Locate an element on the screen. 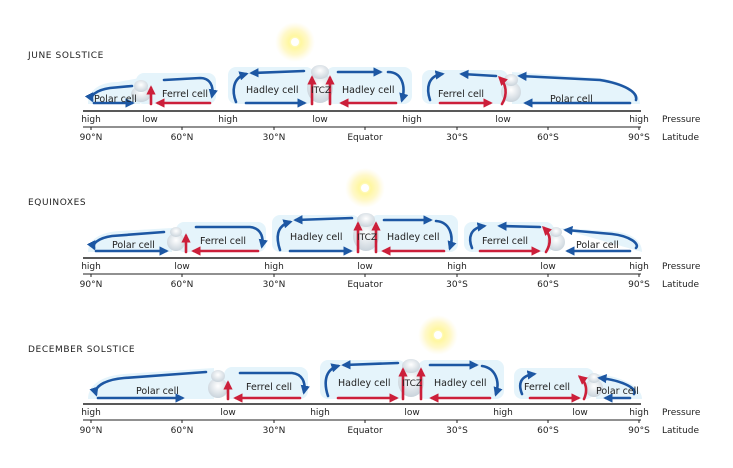 Image resolution: width=733 pixels, height=468 pixels. season-title: JUNE SOLSTICE is located at coordinates (65, 56).